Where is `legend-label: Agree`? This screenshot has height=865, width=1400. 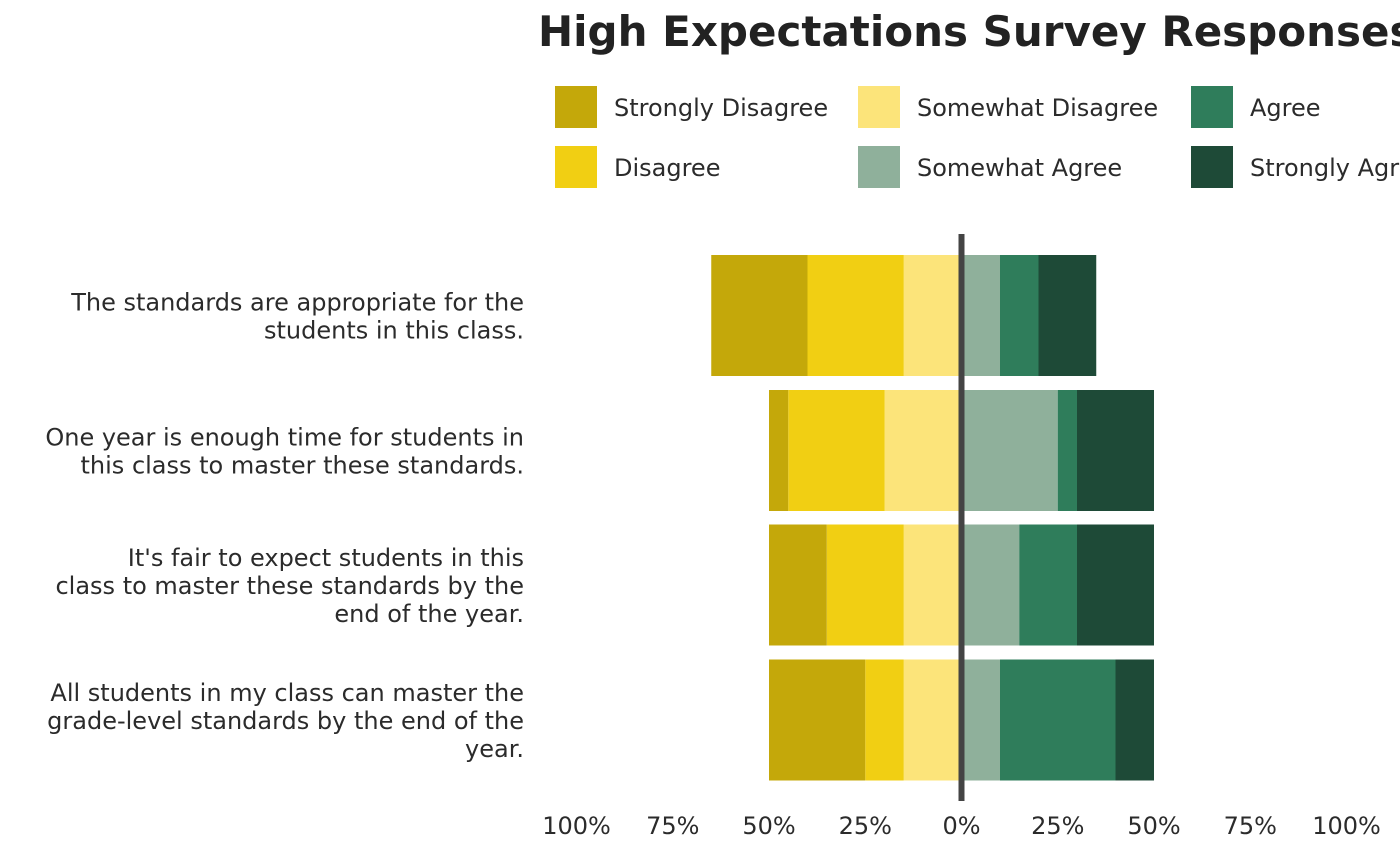
legend-label: Agree is located at coordinates (1285, 108).